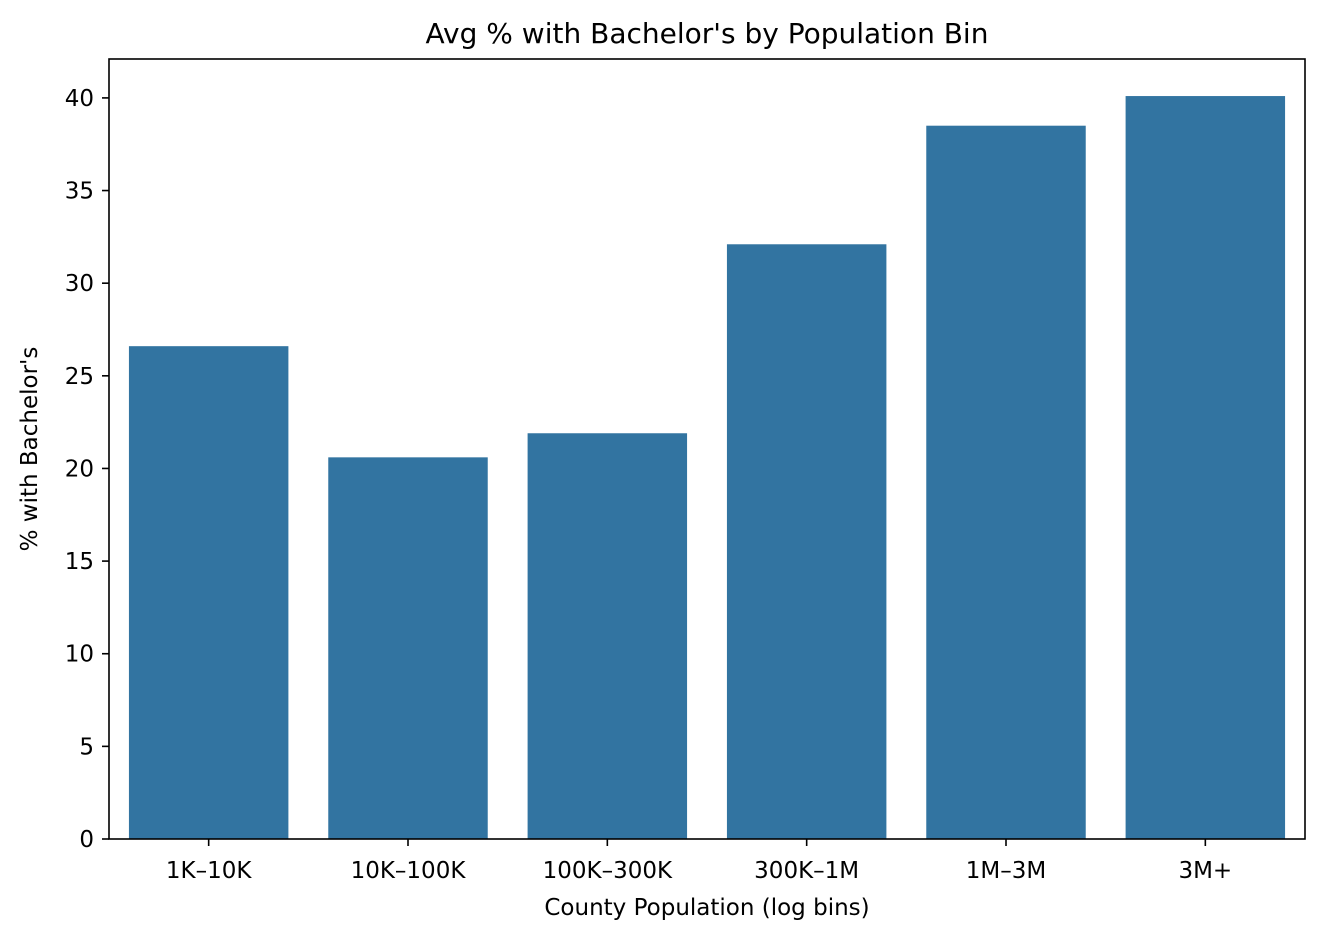  Describe the element at coordinates (1006, 871) in the screenshot. I see `x-tick-label-4: 1M–3M` at that location.